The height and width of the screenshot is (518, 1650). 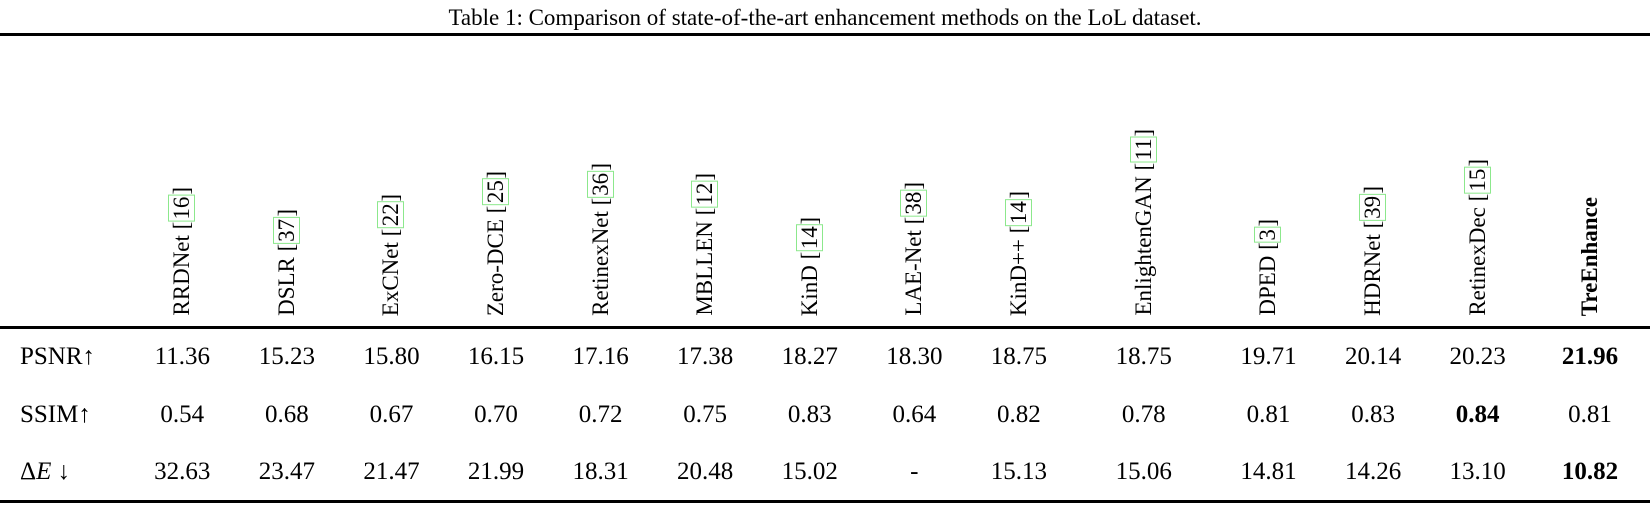 I want to click on cell-psnr-treenhance: 21.96, so click(x=1590, y=357).